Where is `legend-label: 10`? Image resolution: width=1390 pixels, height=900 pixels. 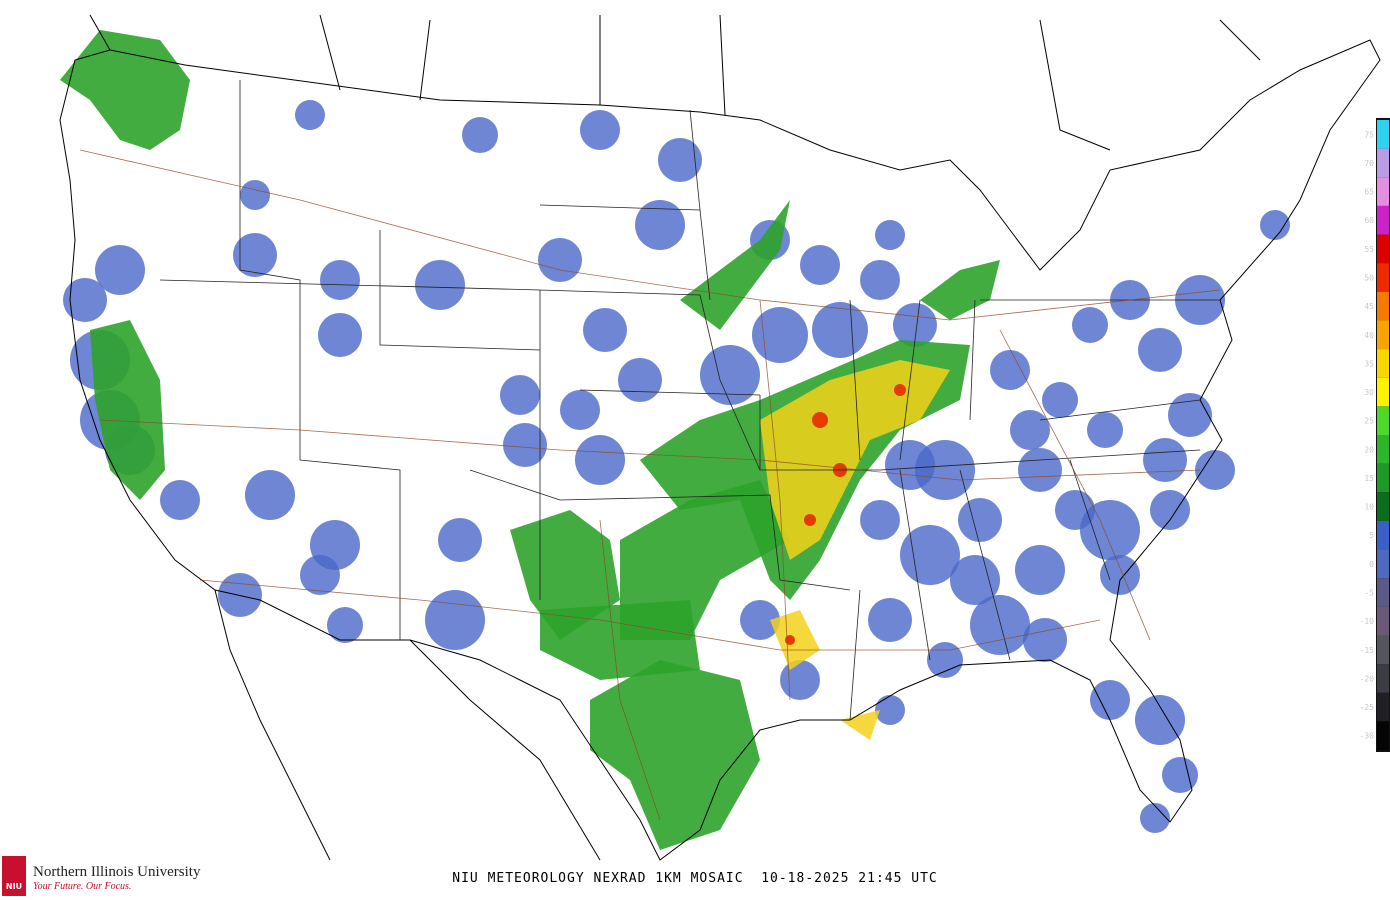
legend-label: 10 is located at coordinates (1369, 507).